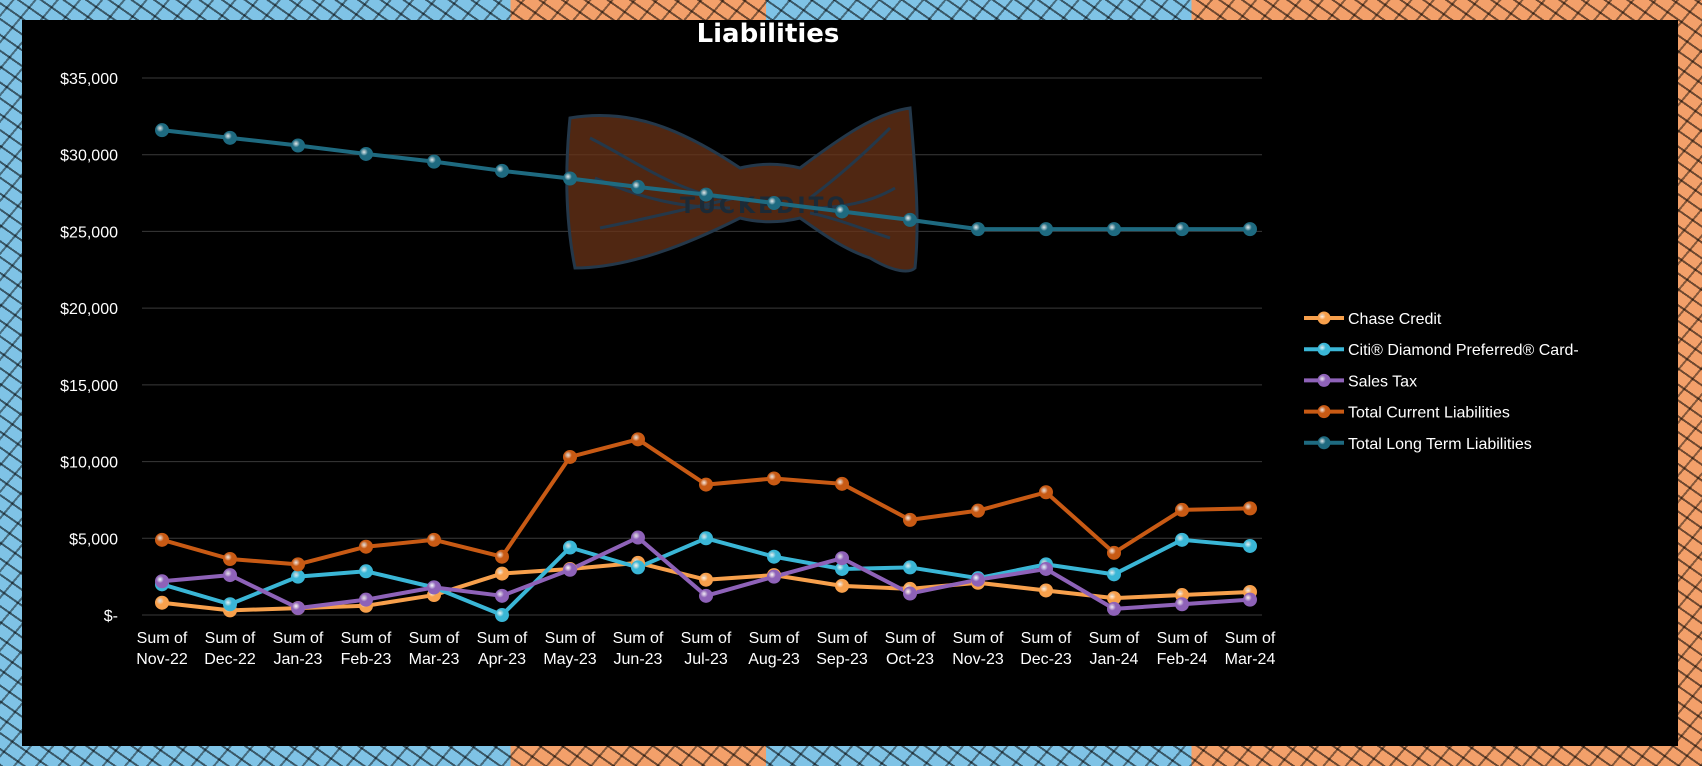 Image resolution: width=1702 pixels, height=766 pixels. What do you see at coordinates (230, 649) in the screenshot?
I see `x-tick-label: Sum of Dec-22` at bounding box center [230, 649].